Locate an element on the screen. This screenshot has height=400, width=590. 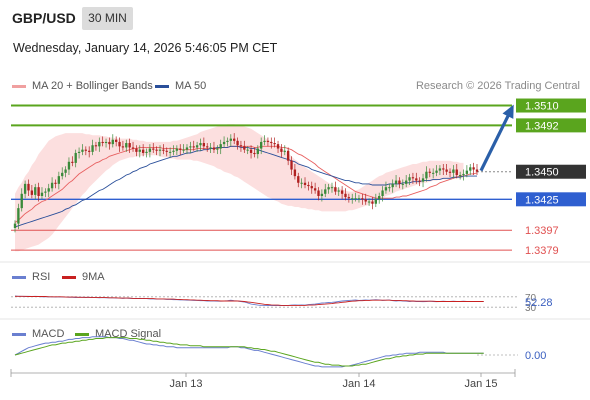
level-1-3510-badge-label: 1.3510 is located at coordinates (542, 107).